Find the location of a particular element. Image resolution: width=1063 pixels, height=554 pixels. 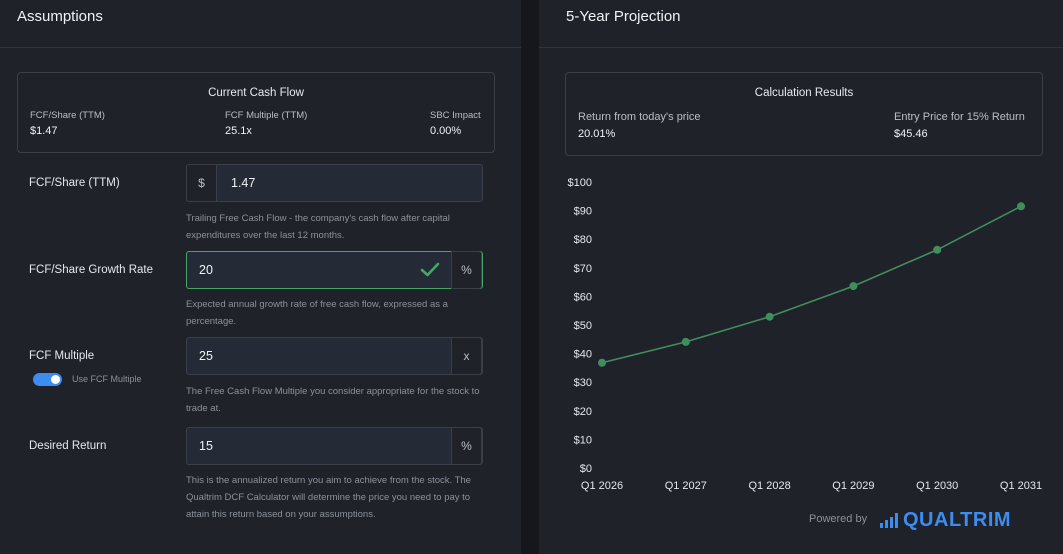

toggle-knob is located at coordinates (55, 379).